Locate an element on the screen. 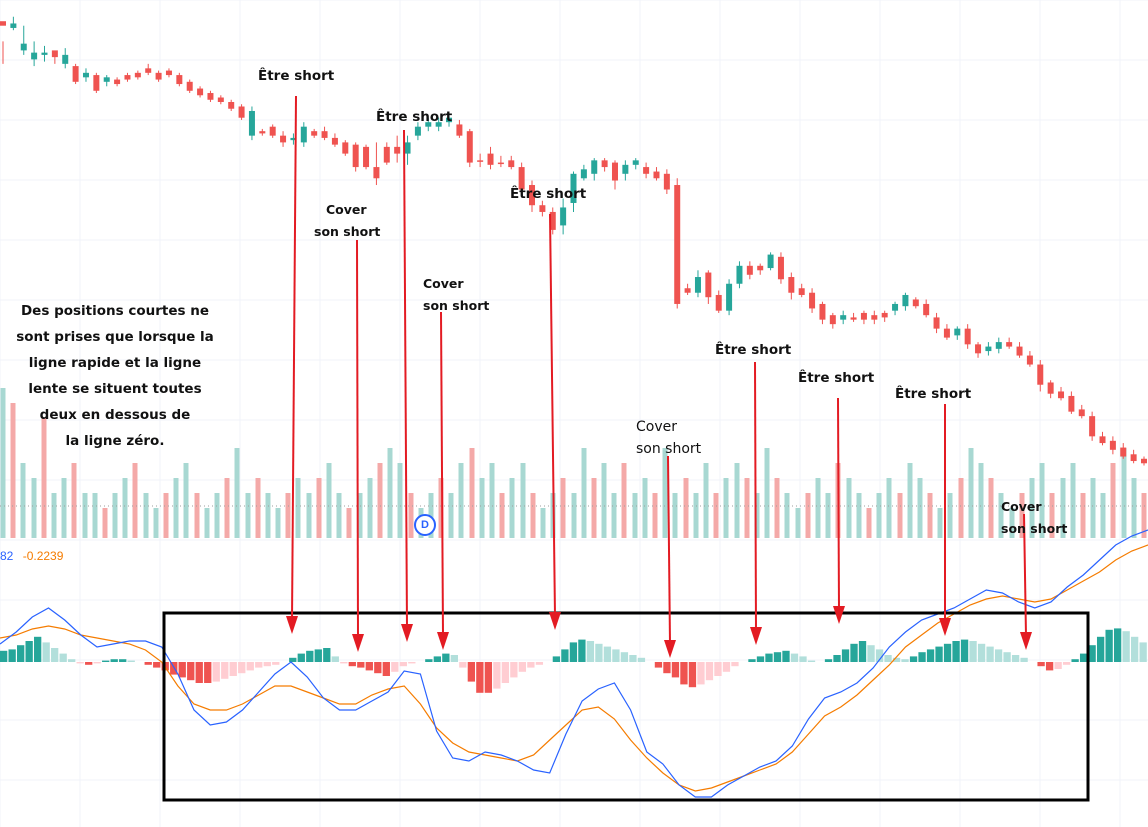 The height and width of the screenshot is (827, 1148). side-note-line: la ligne zéro. is located at coordinates (115, 441).